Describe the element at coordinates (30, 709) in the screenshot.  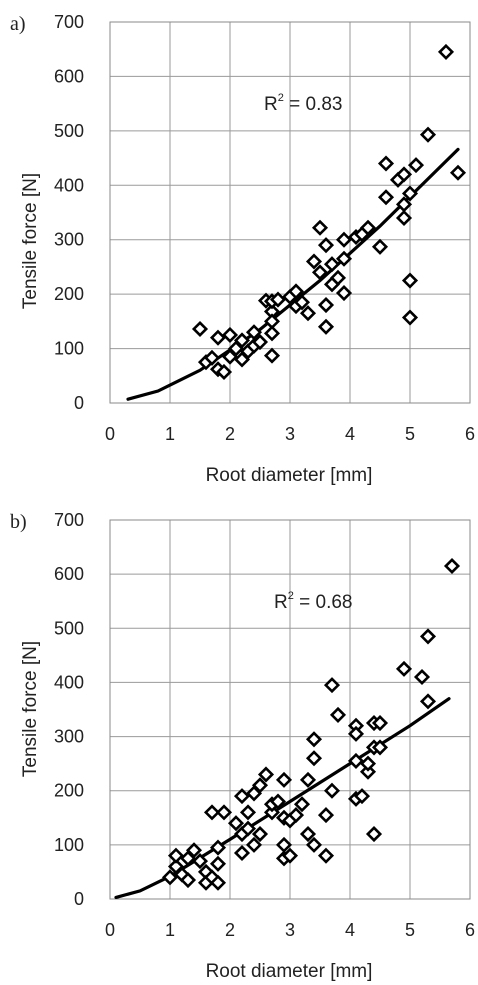
I see `y-axis-title-b: Tensile force [N]` at that location.